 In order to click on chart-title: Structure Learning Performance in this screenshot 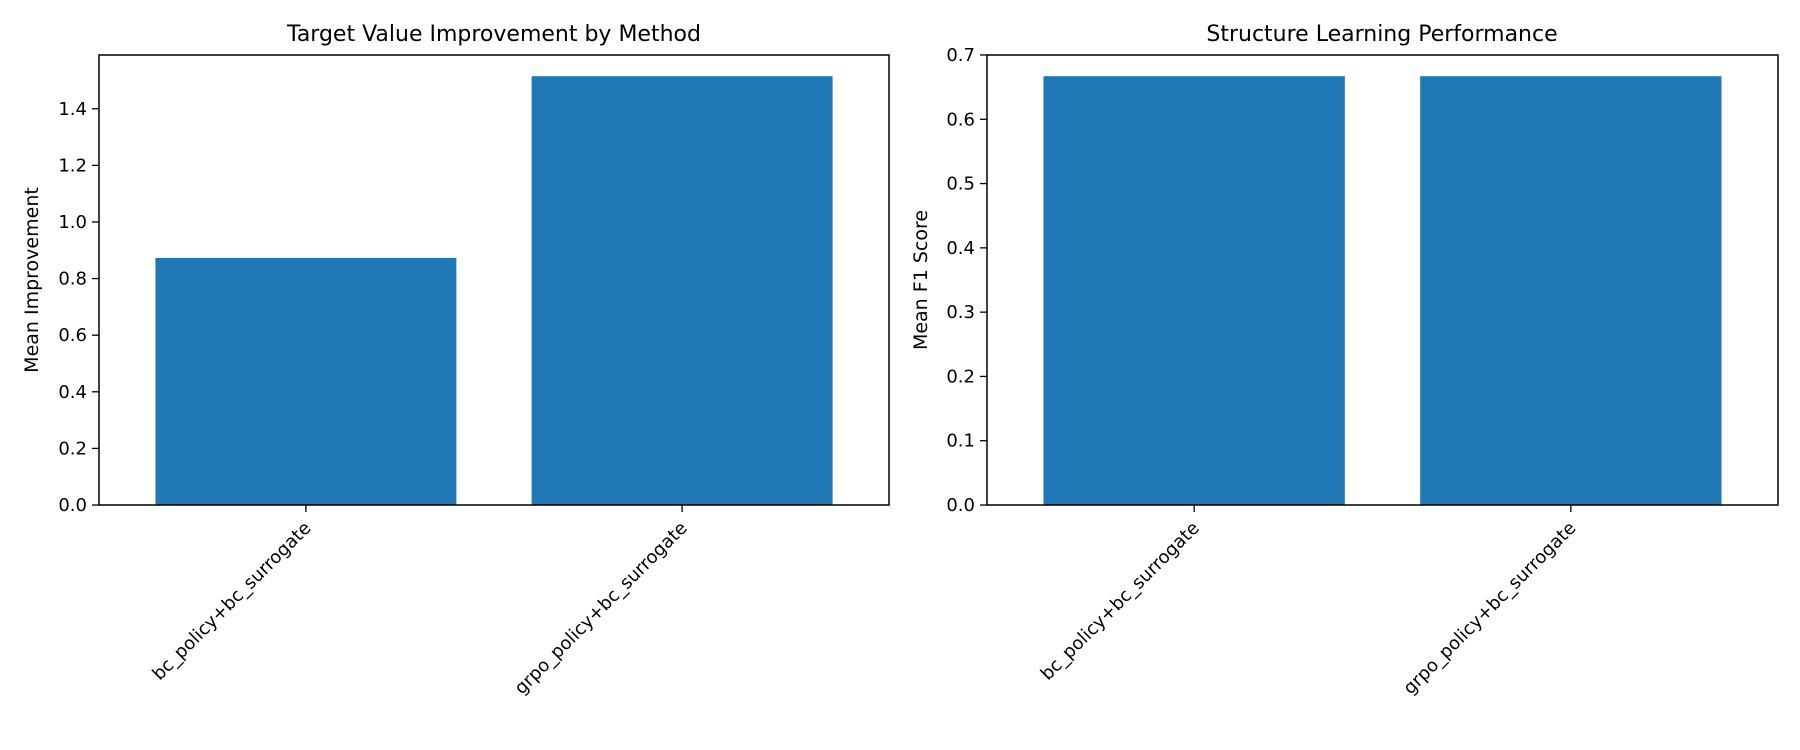, I will do `click(1381, 34)`.